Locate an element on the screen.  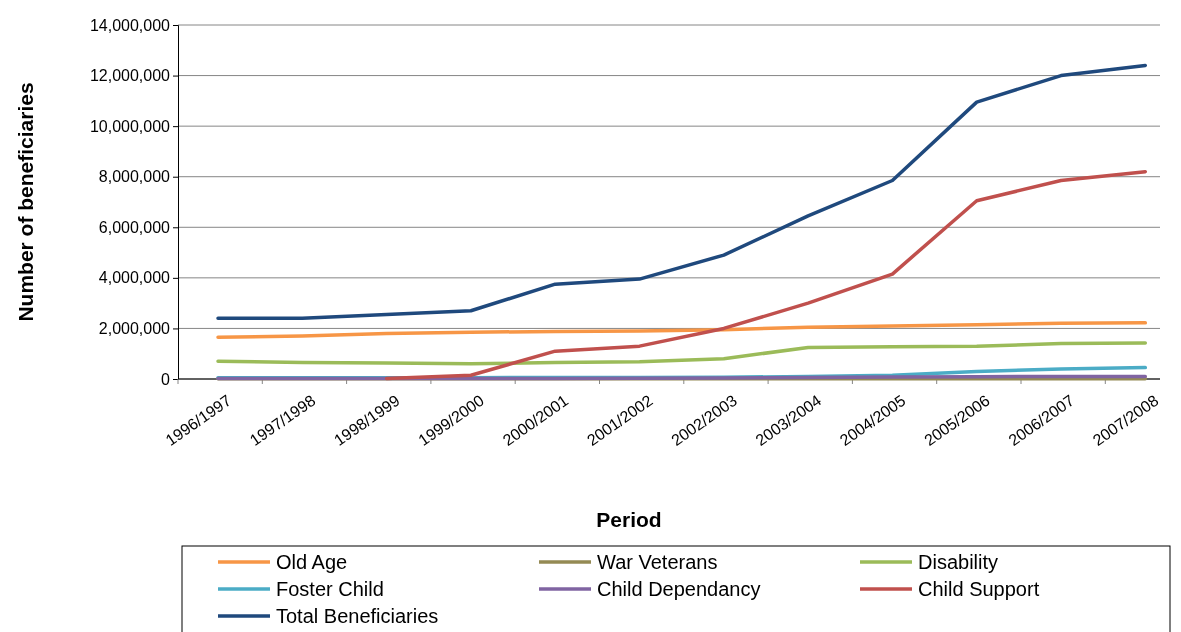
y-tick-label: 12,000,000 is located at coordinates (130, 76).